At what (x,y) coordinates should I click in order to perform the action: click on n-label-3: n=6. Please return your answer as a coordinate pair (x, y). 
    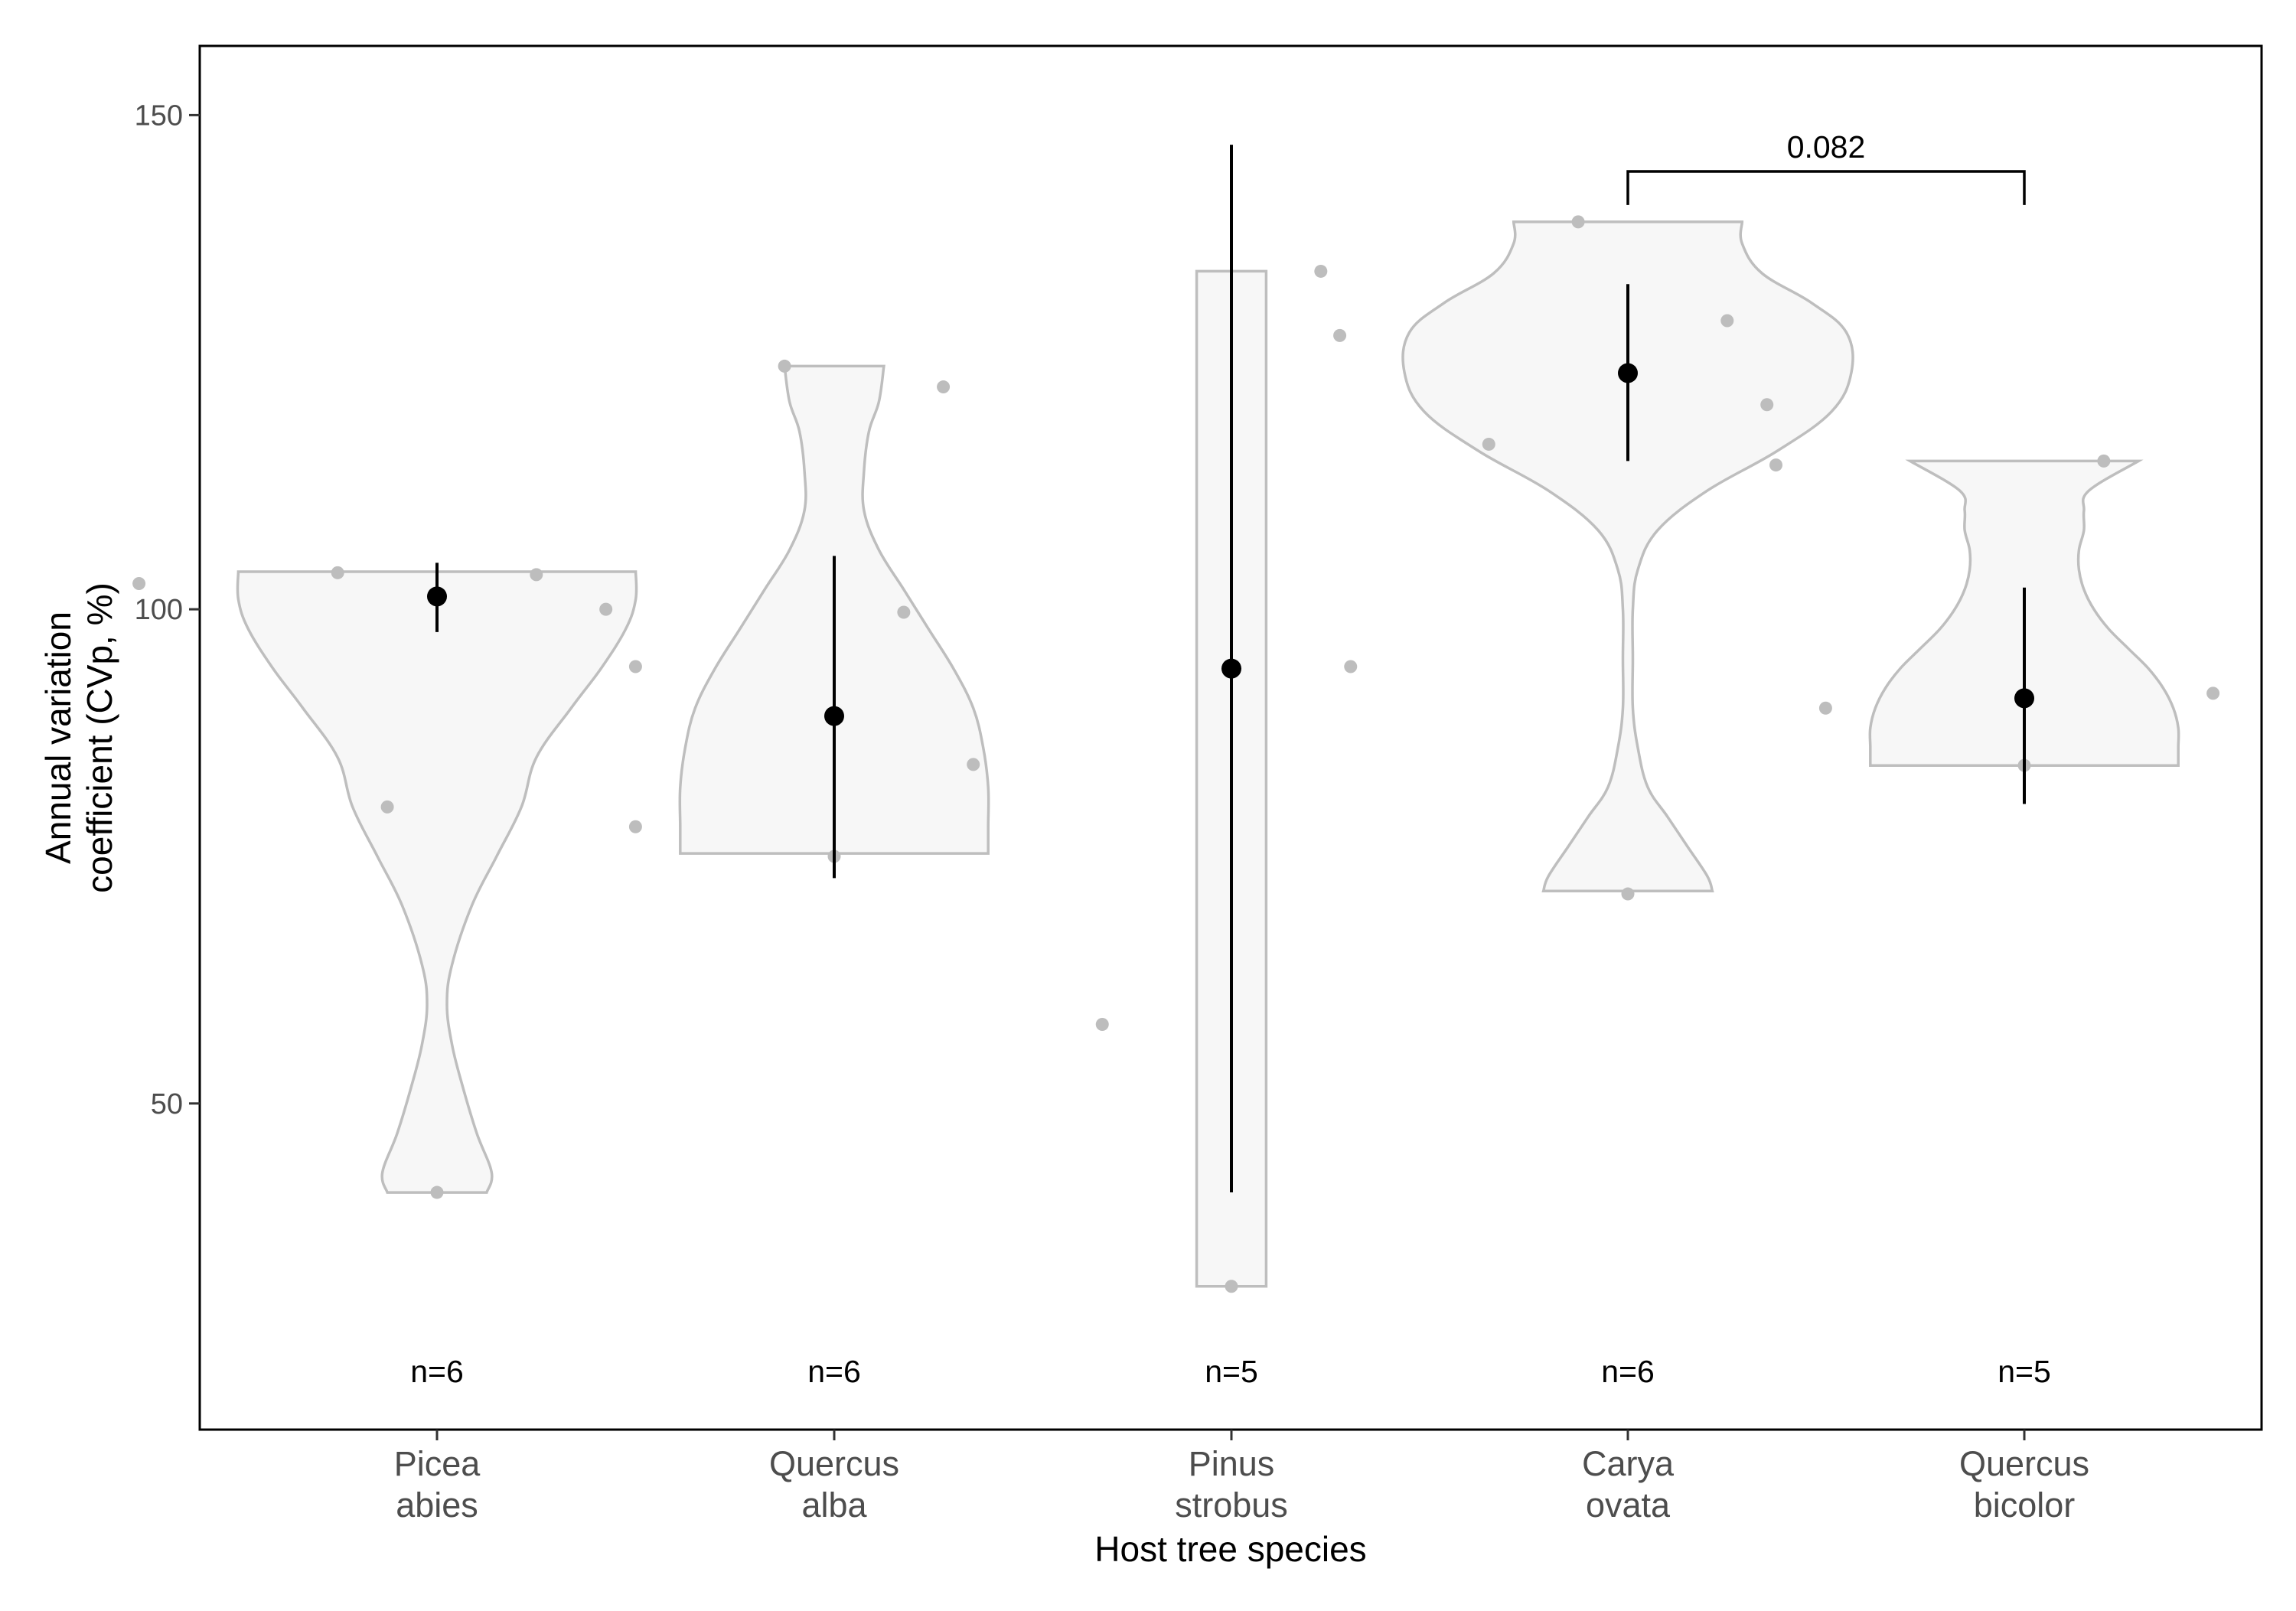
    Looking at the image, I should click on (1628, 1371).